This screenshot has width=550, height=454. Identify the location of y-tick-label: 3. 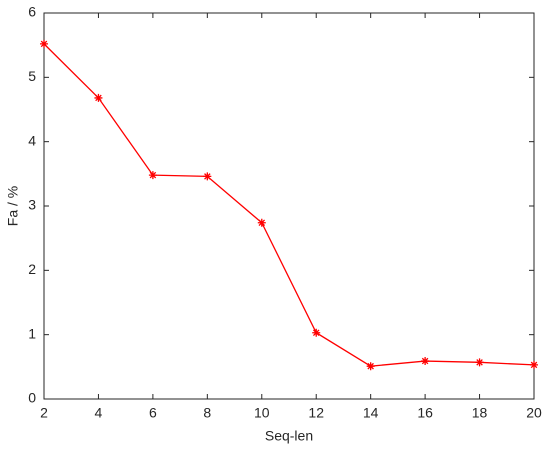
(32, 205).